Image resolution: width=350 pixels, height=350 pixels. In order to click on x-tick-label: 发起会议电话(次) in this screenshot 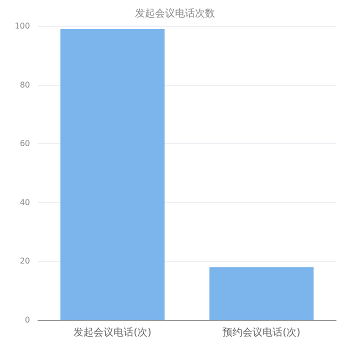, I will do `click(113, 332)`.